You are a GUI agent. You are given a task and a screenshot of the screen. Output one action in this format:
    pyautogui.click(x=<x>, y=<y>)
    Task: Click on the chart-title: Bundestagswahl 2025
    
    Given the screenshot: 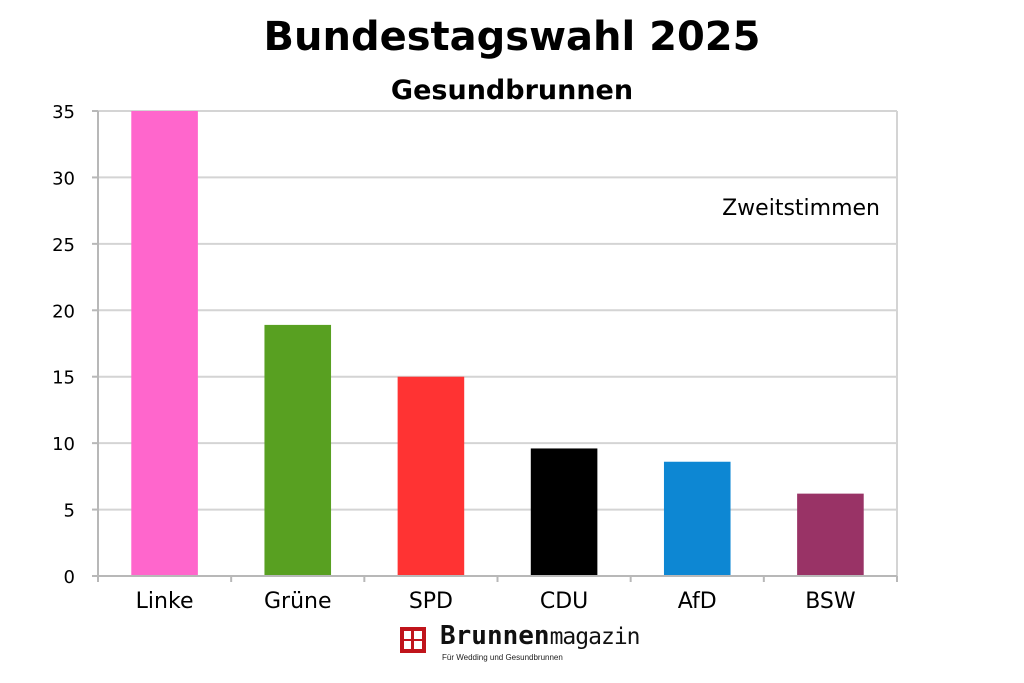 What is the action you would take?
    pyautogui.click(x=512, y=37)
    